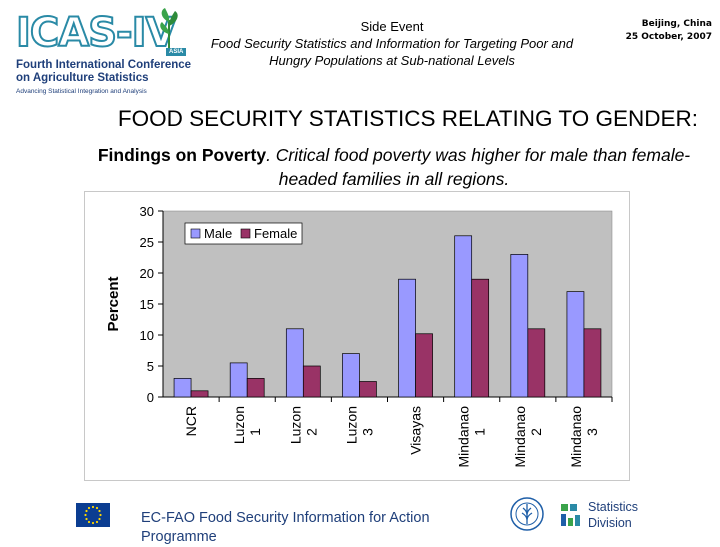 This screenshot has width=720, height=547. Describe the element at coordinates (573, 515) in the screenshot. I see `statistics-division-icon` at that location.